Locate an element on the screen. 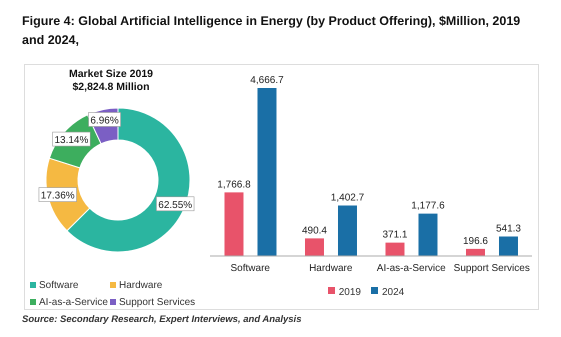  x-tick-label: Hardware is located at coordinates (331, 268).